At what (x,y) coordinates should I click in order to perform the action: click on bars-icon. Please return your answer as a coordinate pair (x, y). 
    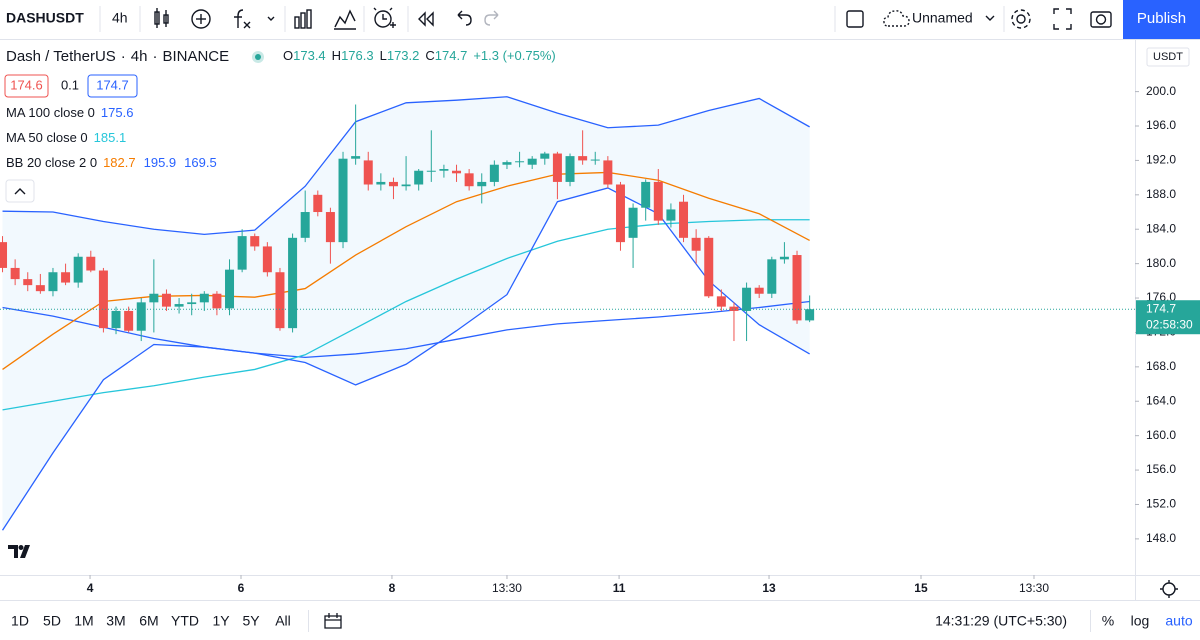
    Looking at the image, I should click on (303, 19).